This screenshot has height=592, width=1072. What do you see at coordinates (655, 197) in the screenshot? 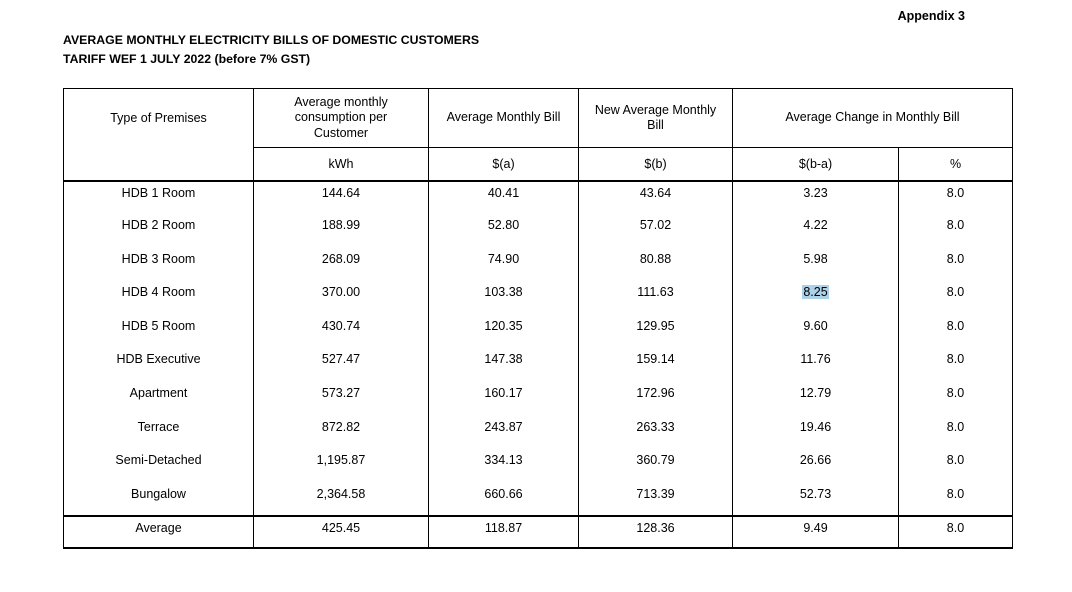
I see `bill-b-cell: 43.64` at bounding box center [655, 197].